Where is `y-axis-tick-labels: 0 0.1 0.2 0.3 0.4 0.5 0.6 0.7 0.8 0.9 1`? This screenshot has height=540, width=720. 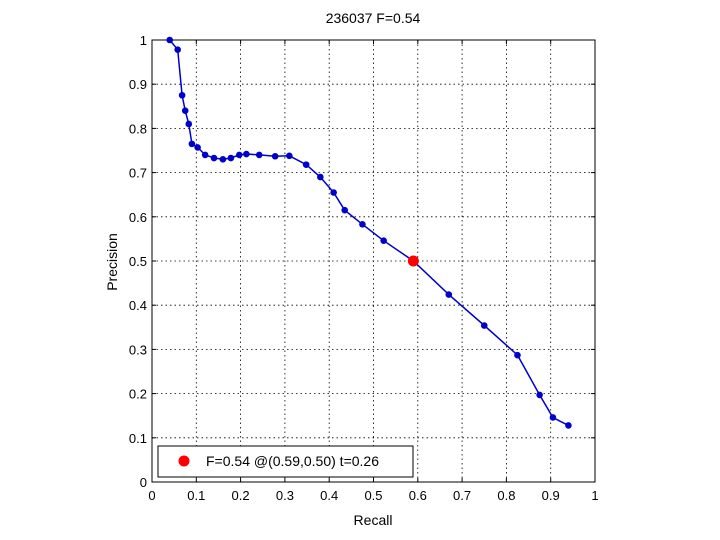
y-axis-tick-labels: 0 0.1 0.2 0.3 0.4 0.5 0.6 0.7 0.8 0.9 1 is located at coordinates (138, 261).